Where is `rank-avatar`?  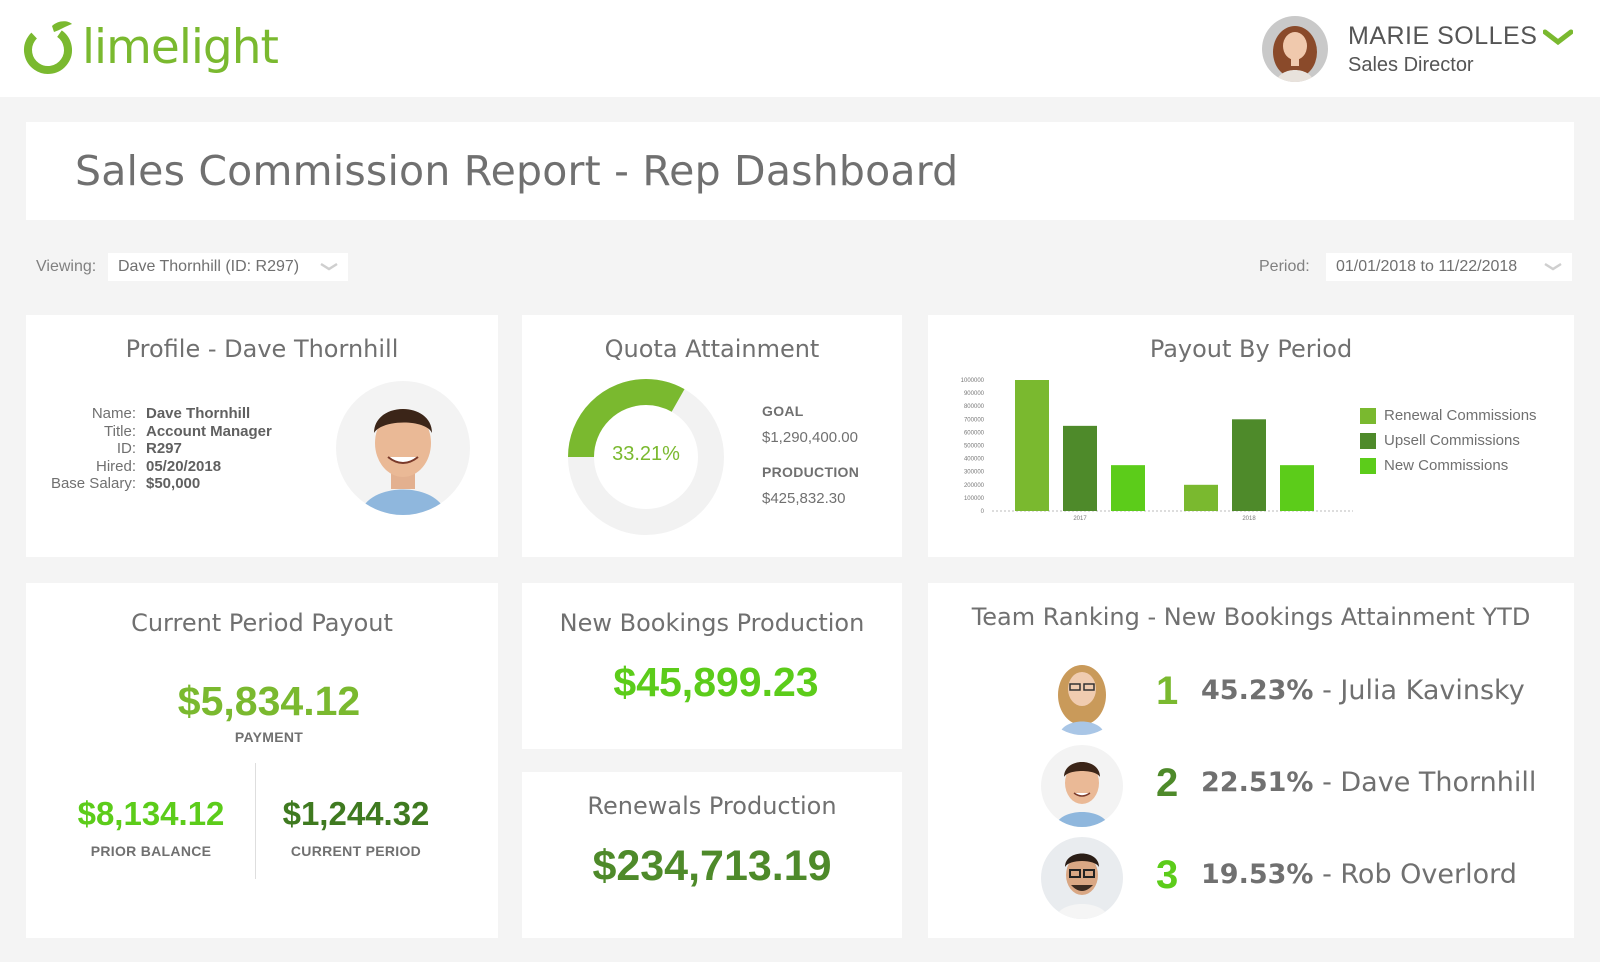 rank-avatar is located at coordinates (1082, 786).